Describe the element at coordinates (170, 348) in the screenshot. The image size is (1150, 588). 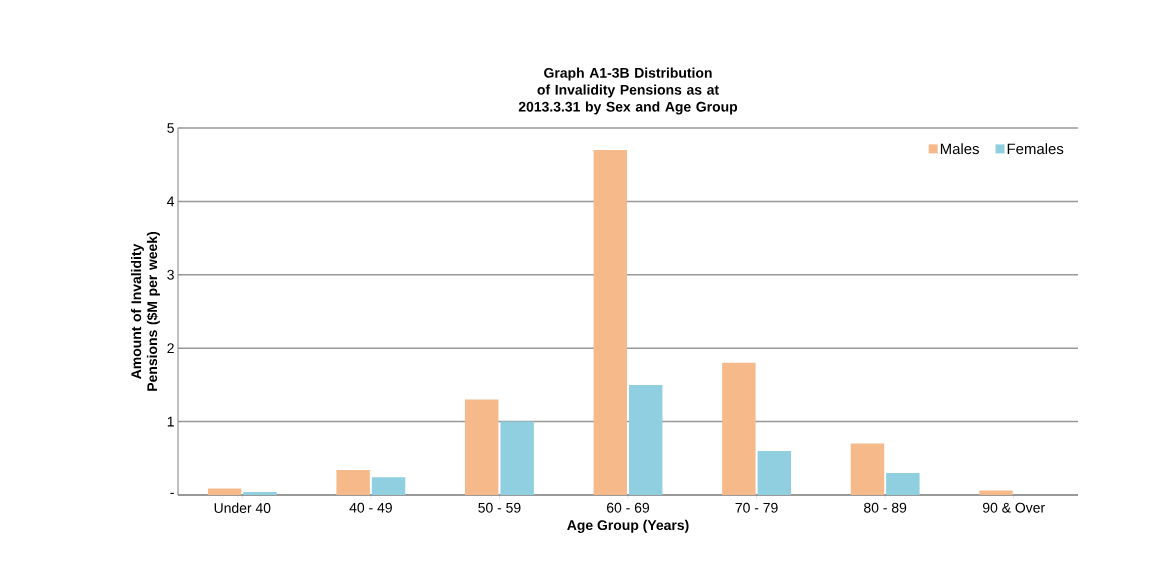
I see `y-tick-label: 2` at that location.